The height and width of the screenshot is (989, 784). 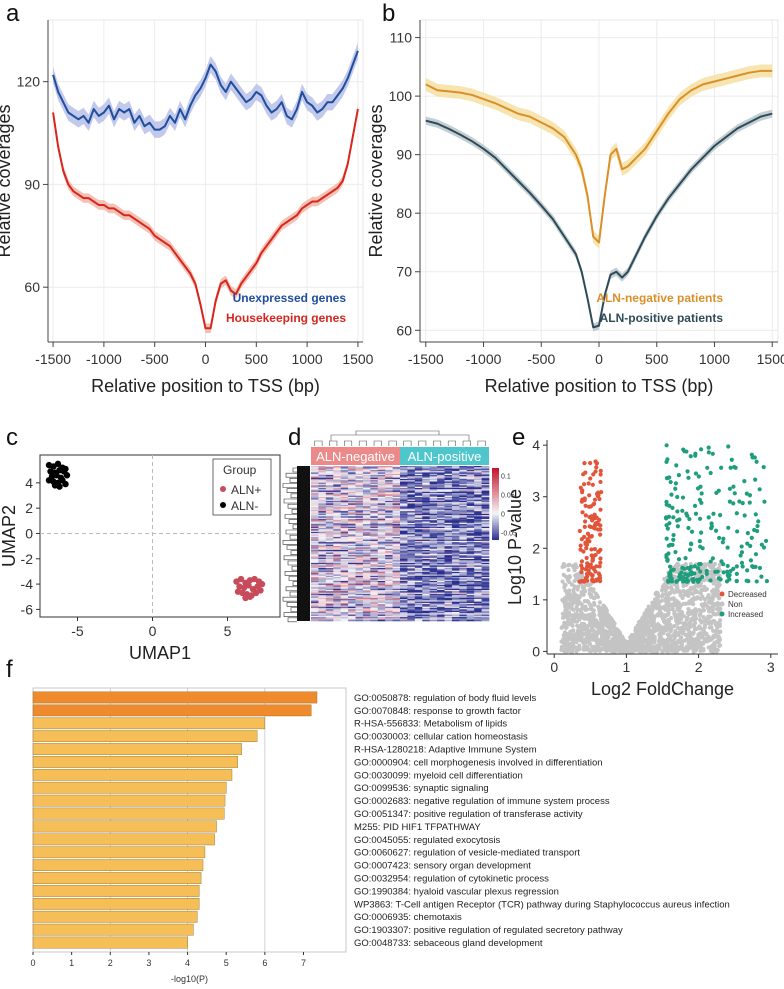 What do you see at coordinates (223, 505) in the screenshot?
I see `legend-marker` at bounding box center [223, 505].